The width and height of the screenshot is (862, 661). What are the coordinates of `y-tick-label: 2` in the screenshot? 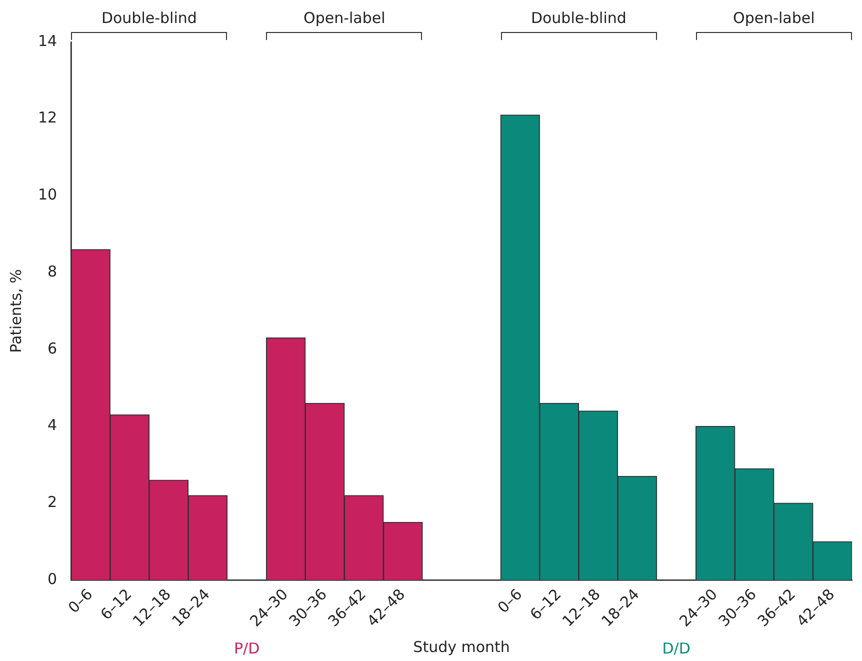 It's located at (53, 502).